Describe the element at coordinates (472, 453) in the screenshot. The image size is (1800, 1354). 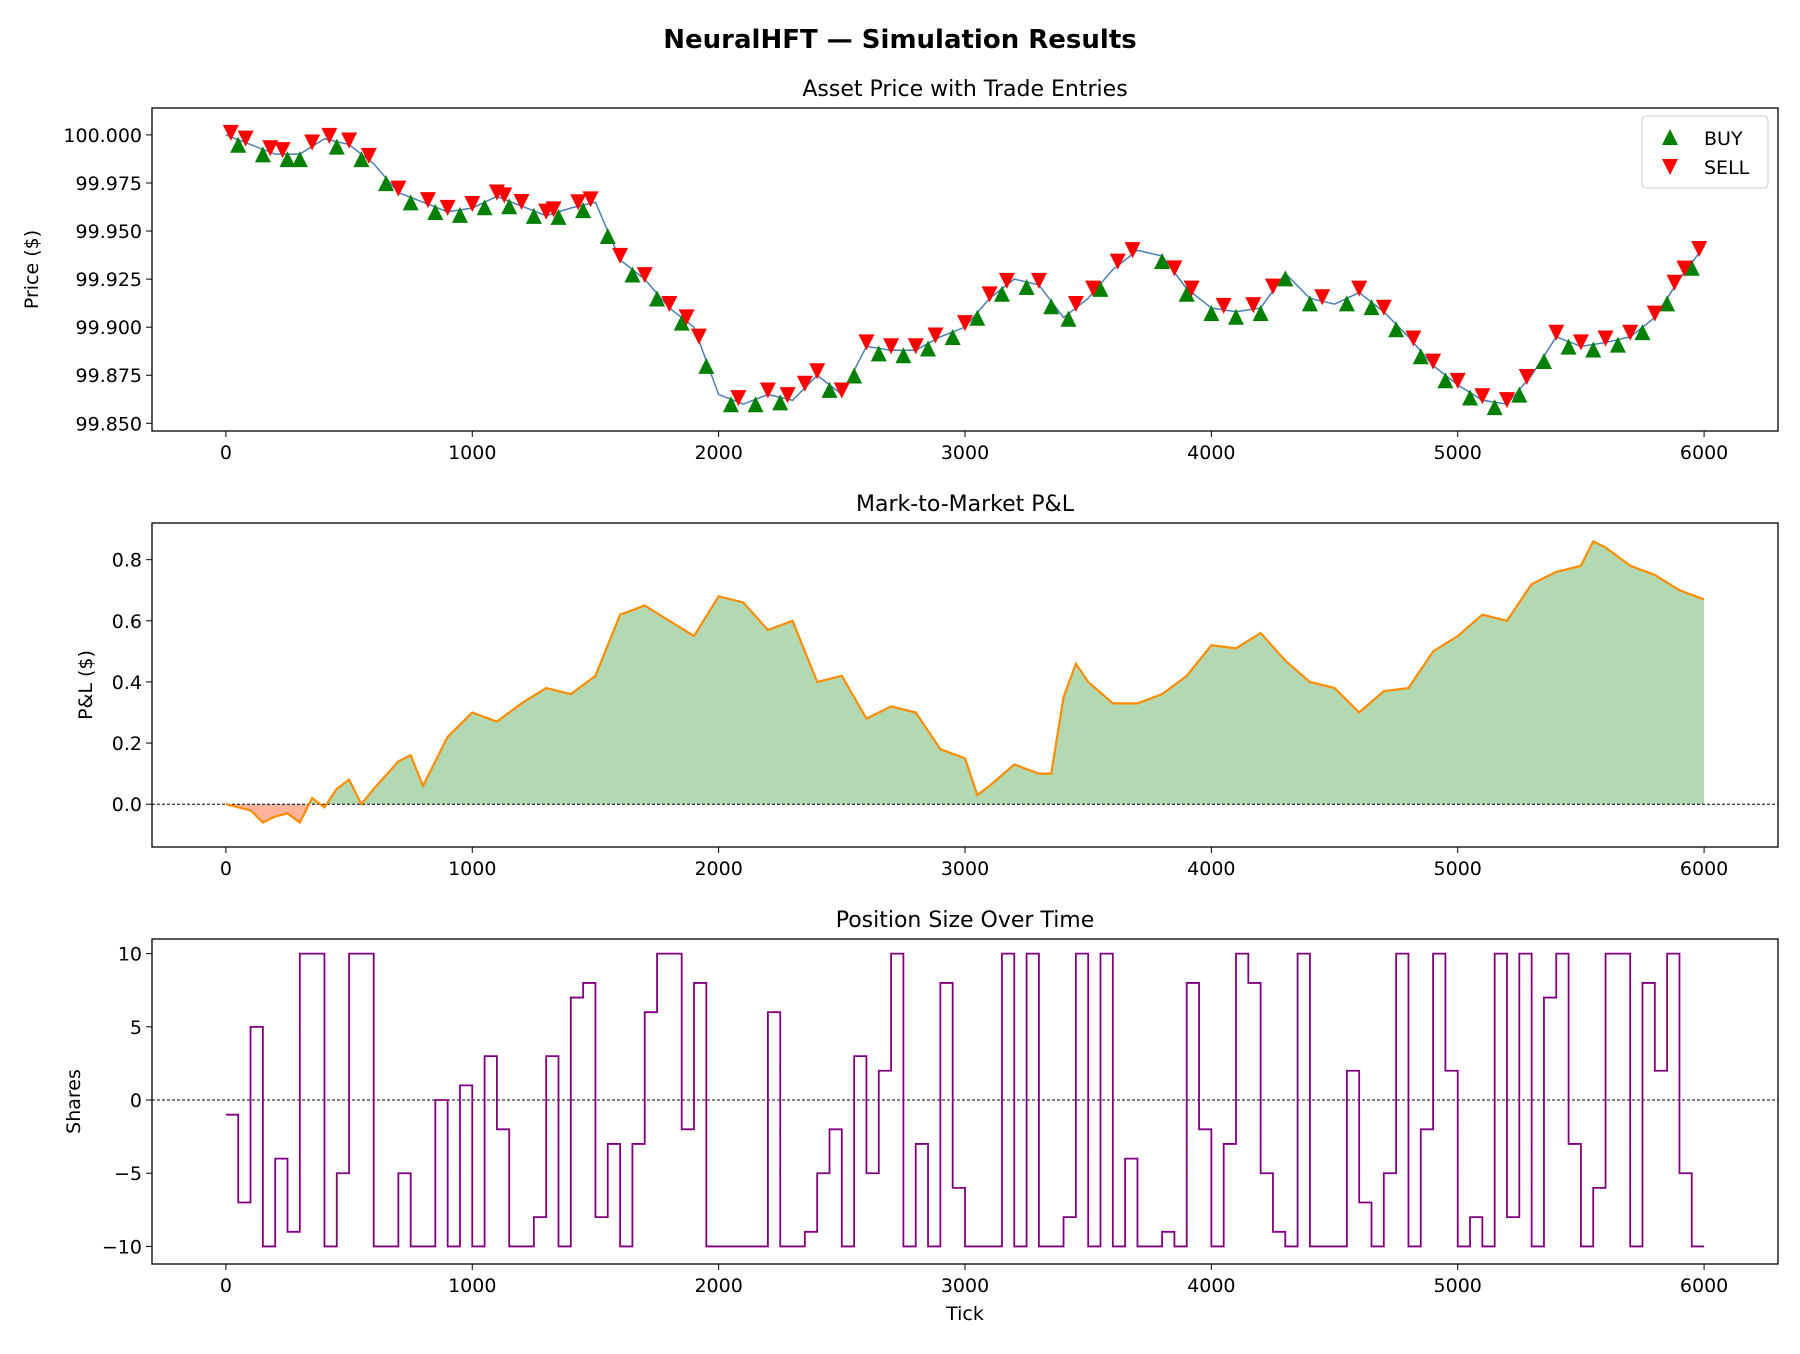
I see `x-tick-label: 1000` at that location.